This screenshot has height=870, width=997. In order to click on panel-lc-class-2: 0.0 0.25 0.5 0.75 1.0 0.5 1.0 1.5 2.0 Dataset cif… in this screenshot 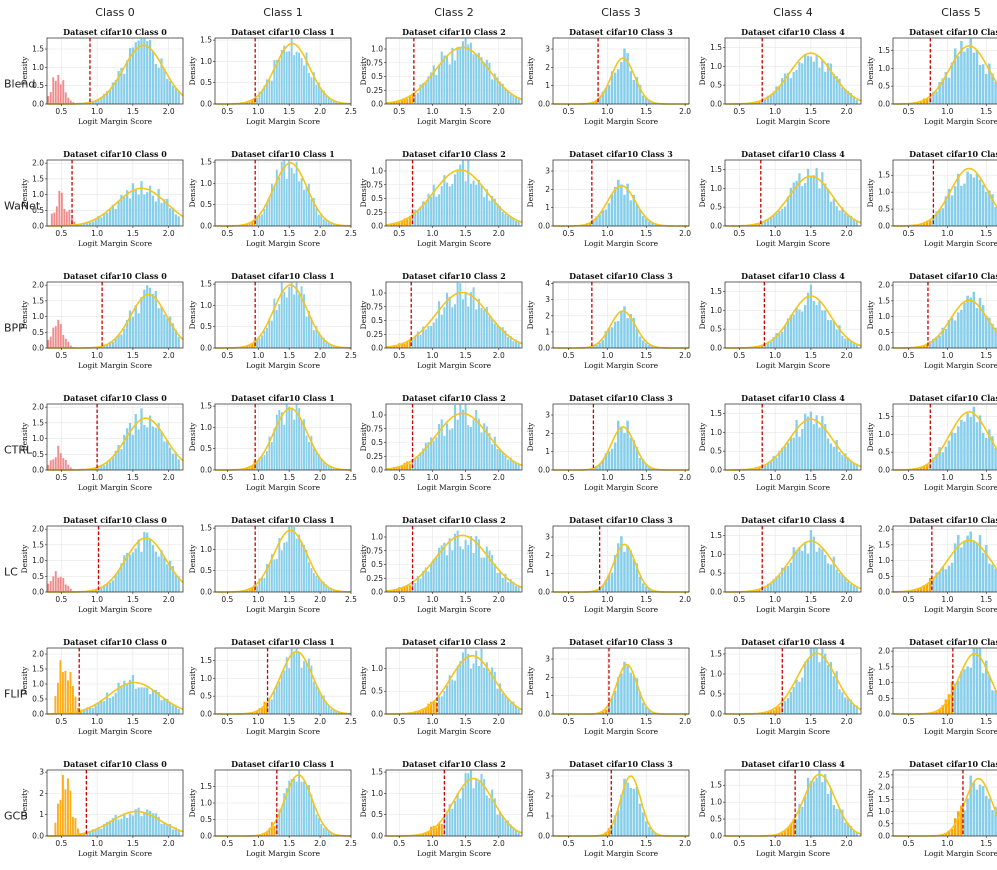, I will do `click(443, 565)`.